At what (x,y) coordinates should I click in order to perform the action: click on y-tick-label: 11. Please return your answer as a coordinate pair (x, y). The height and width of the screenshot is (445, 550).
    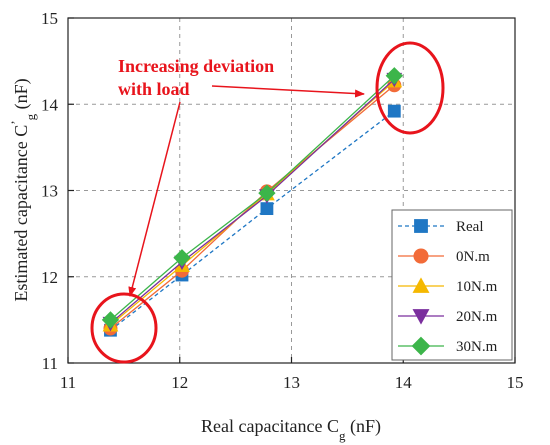
    Looking at the image, I should click on (50, 363).